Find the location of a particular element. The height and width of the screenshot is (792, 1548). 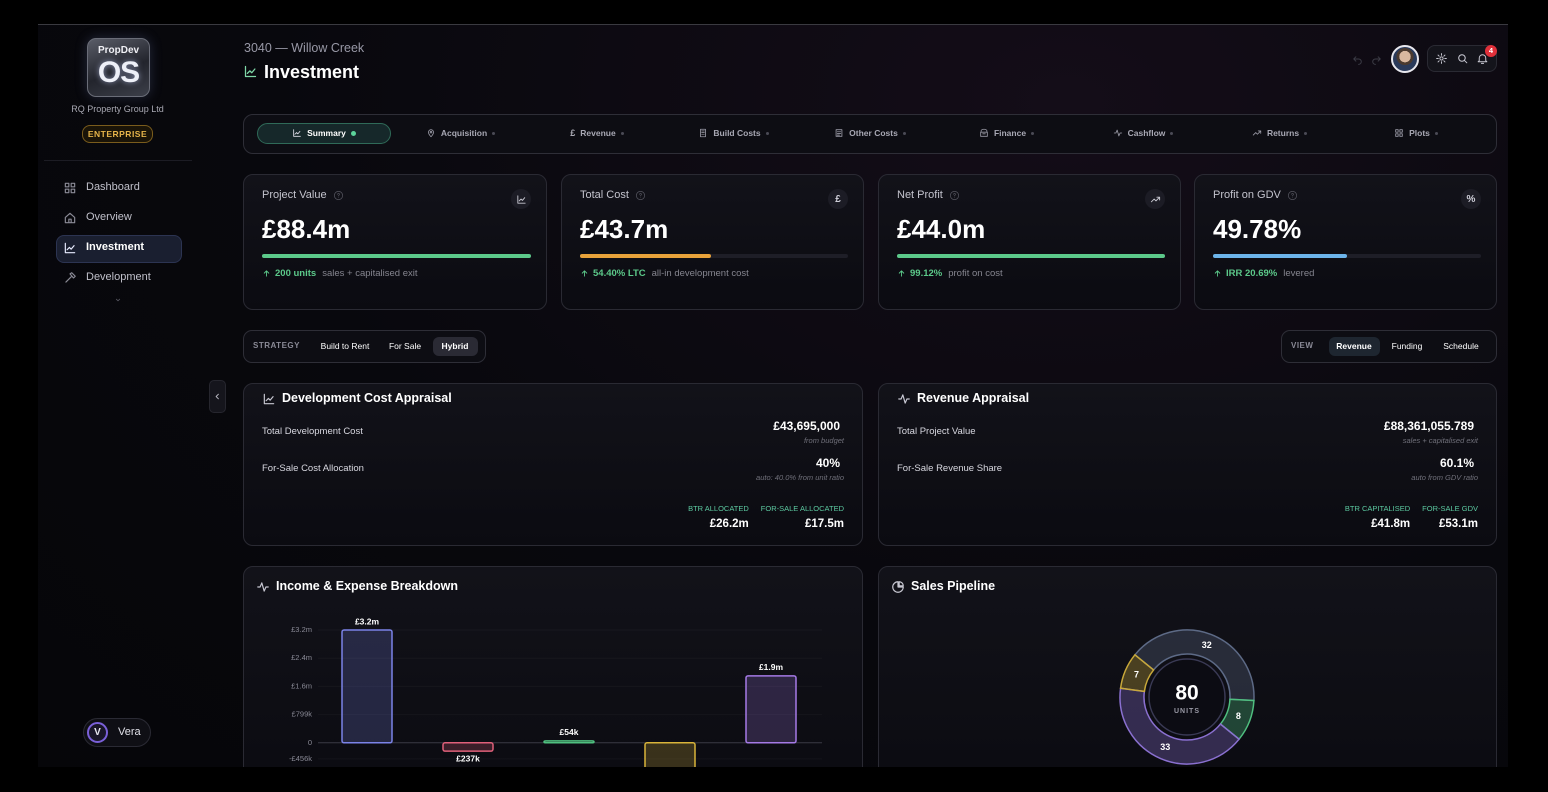

kpi-label: Net Profit is located at coordinates (920, 195).